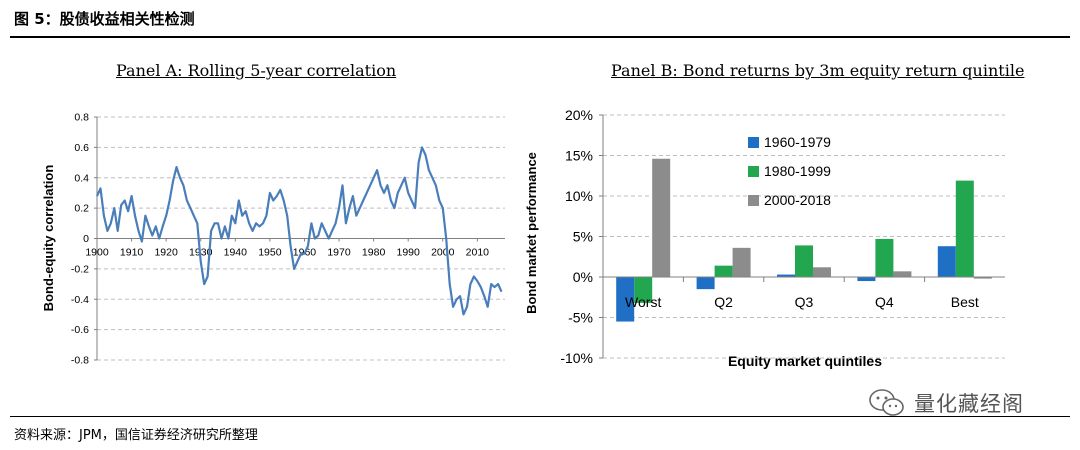  Describe the element at coordinates (166, 253) in the screenshot. I see `panel-a-x-tick-label: 1920` at that location.